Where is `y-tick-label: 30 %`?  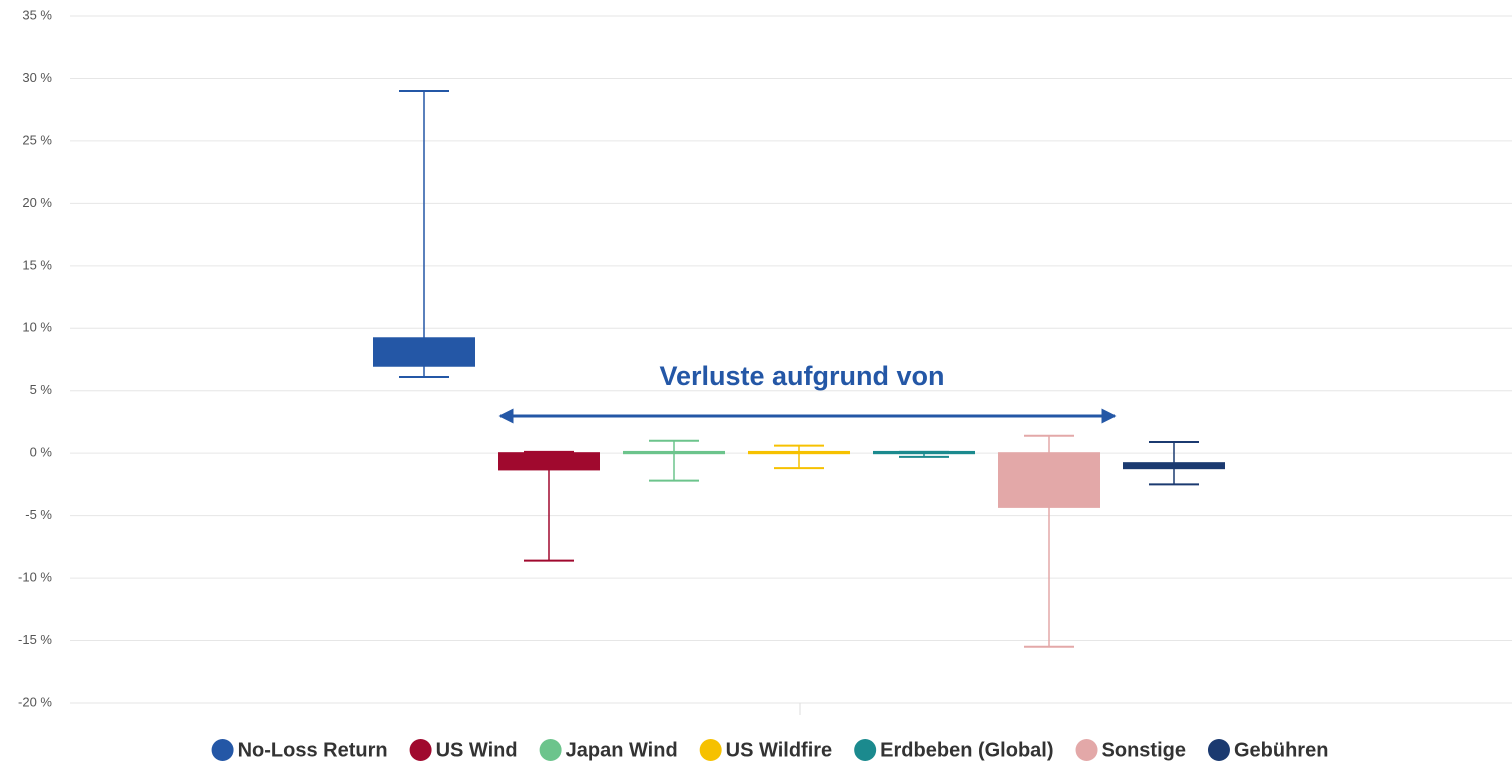
y-tick-label: 30 % is located at coordinates (37, 77).